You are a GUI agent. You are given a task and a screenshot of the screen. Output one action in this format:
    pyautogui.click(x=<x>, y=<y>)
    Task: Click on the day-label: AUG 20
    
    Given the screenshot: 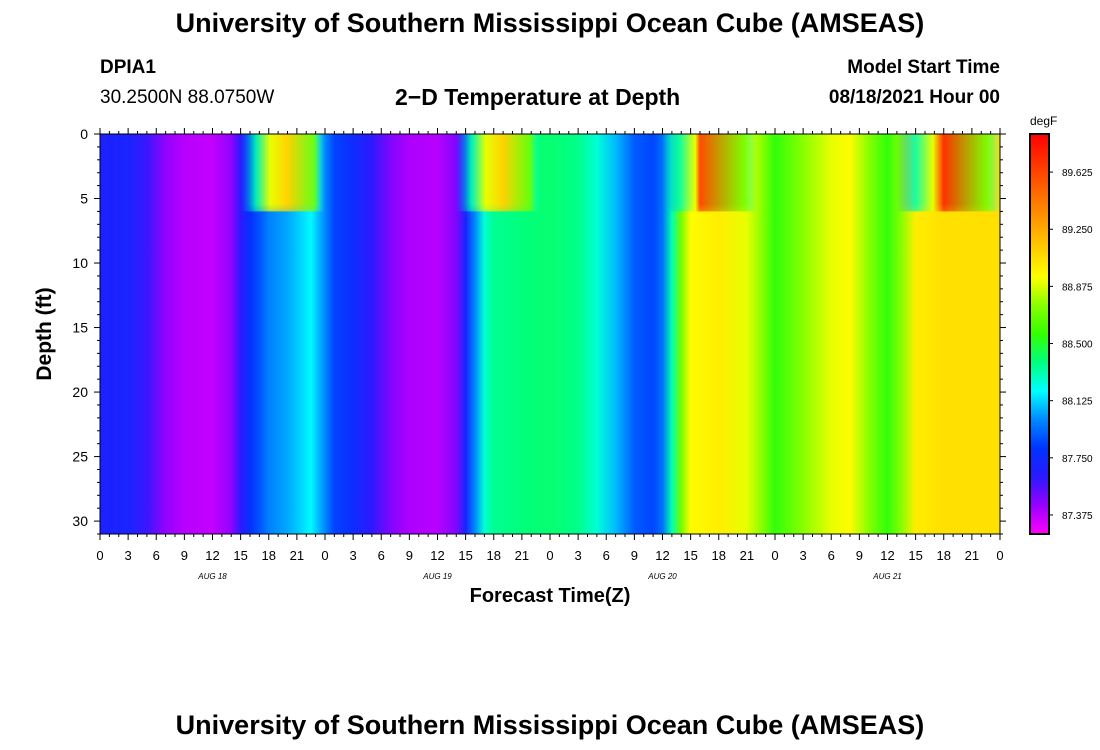 What is the action you would take?
    pyautogui.click(x=662, y=576)
    